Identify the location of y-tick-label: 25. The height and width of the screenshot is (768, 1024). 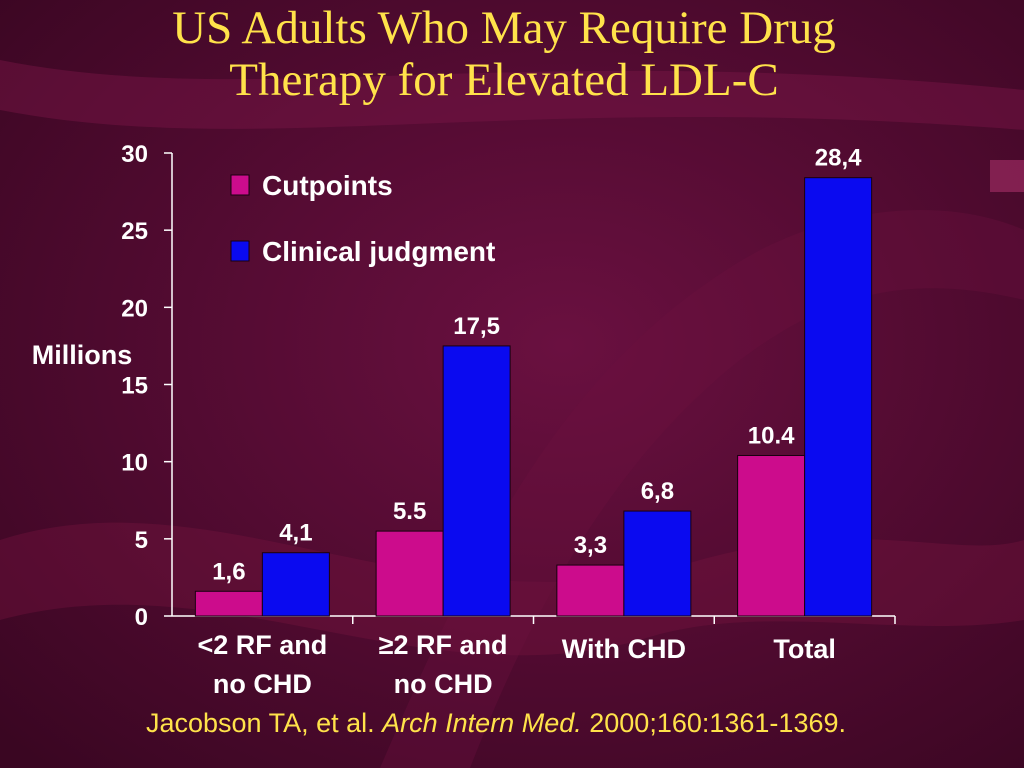
(134, 231).